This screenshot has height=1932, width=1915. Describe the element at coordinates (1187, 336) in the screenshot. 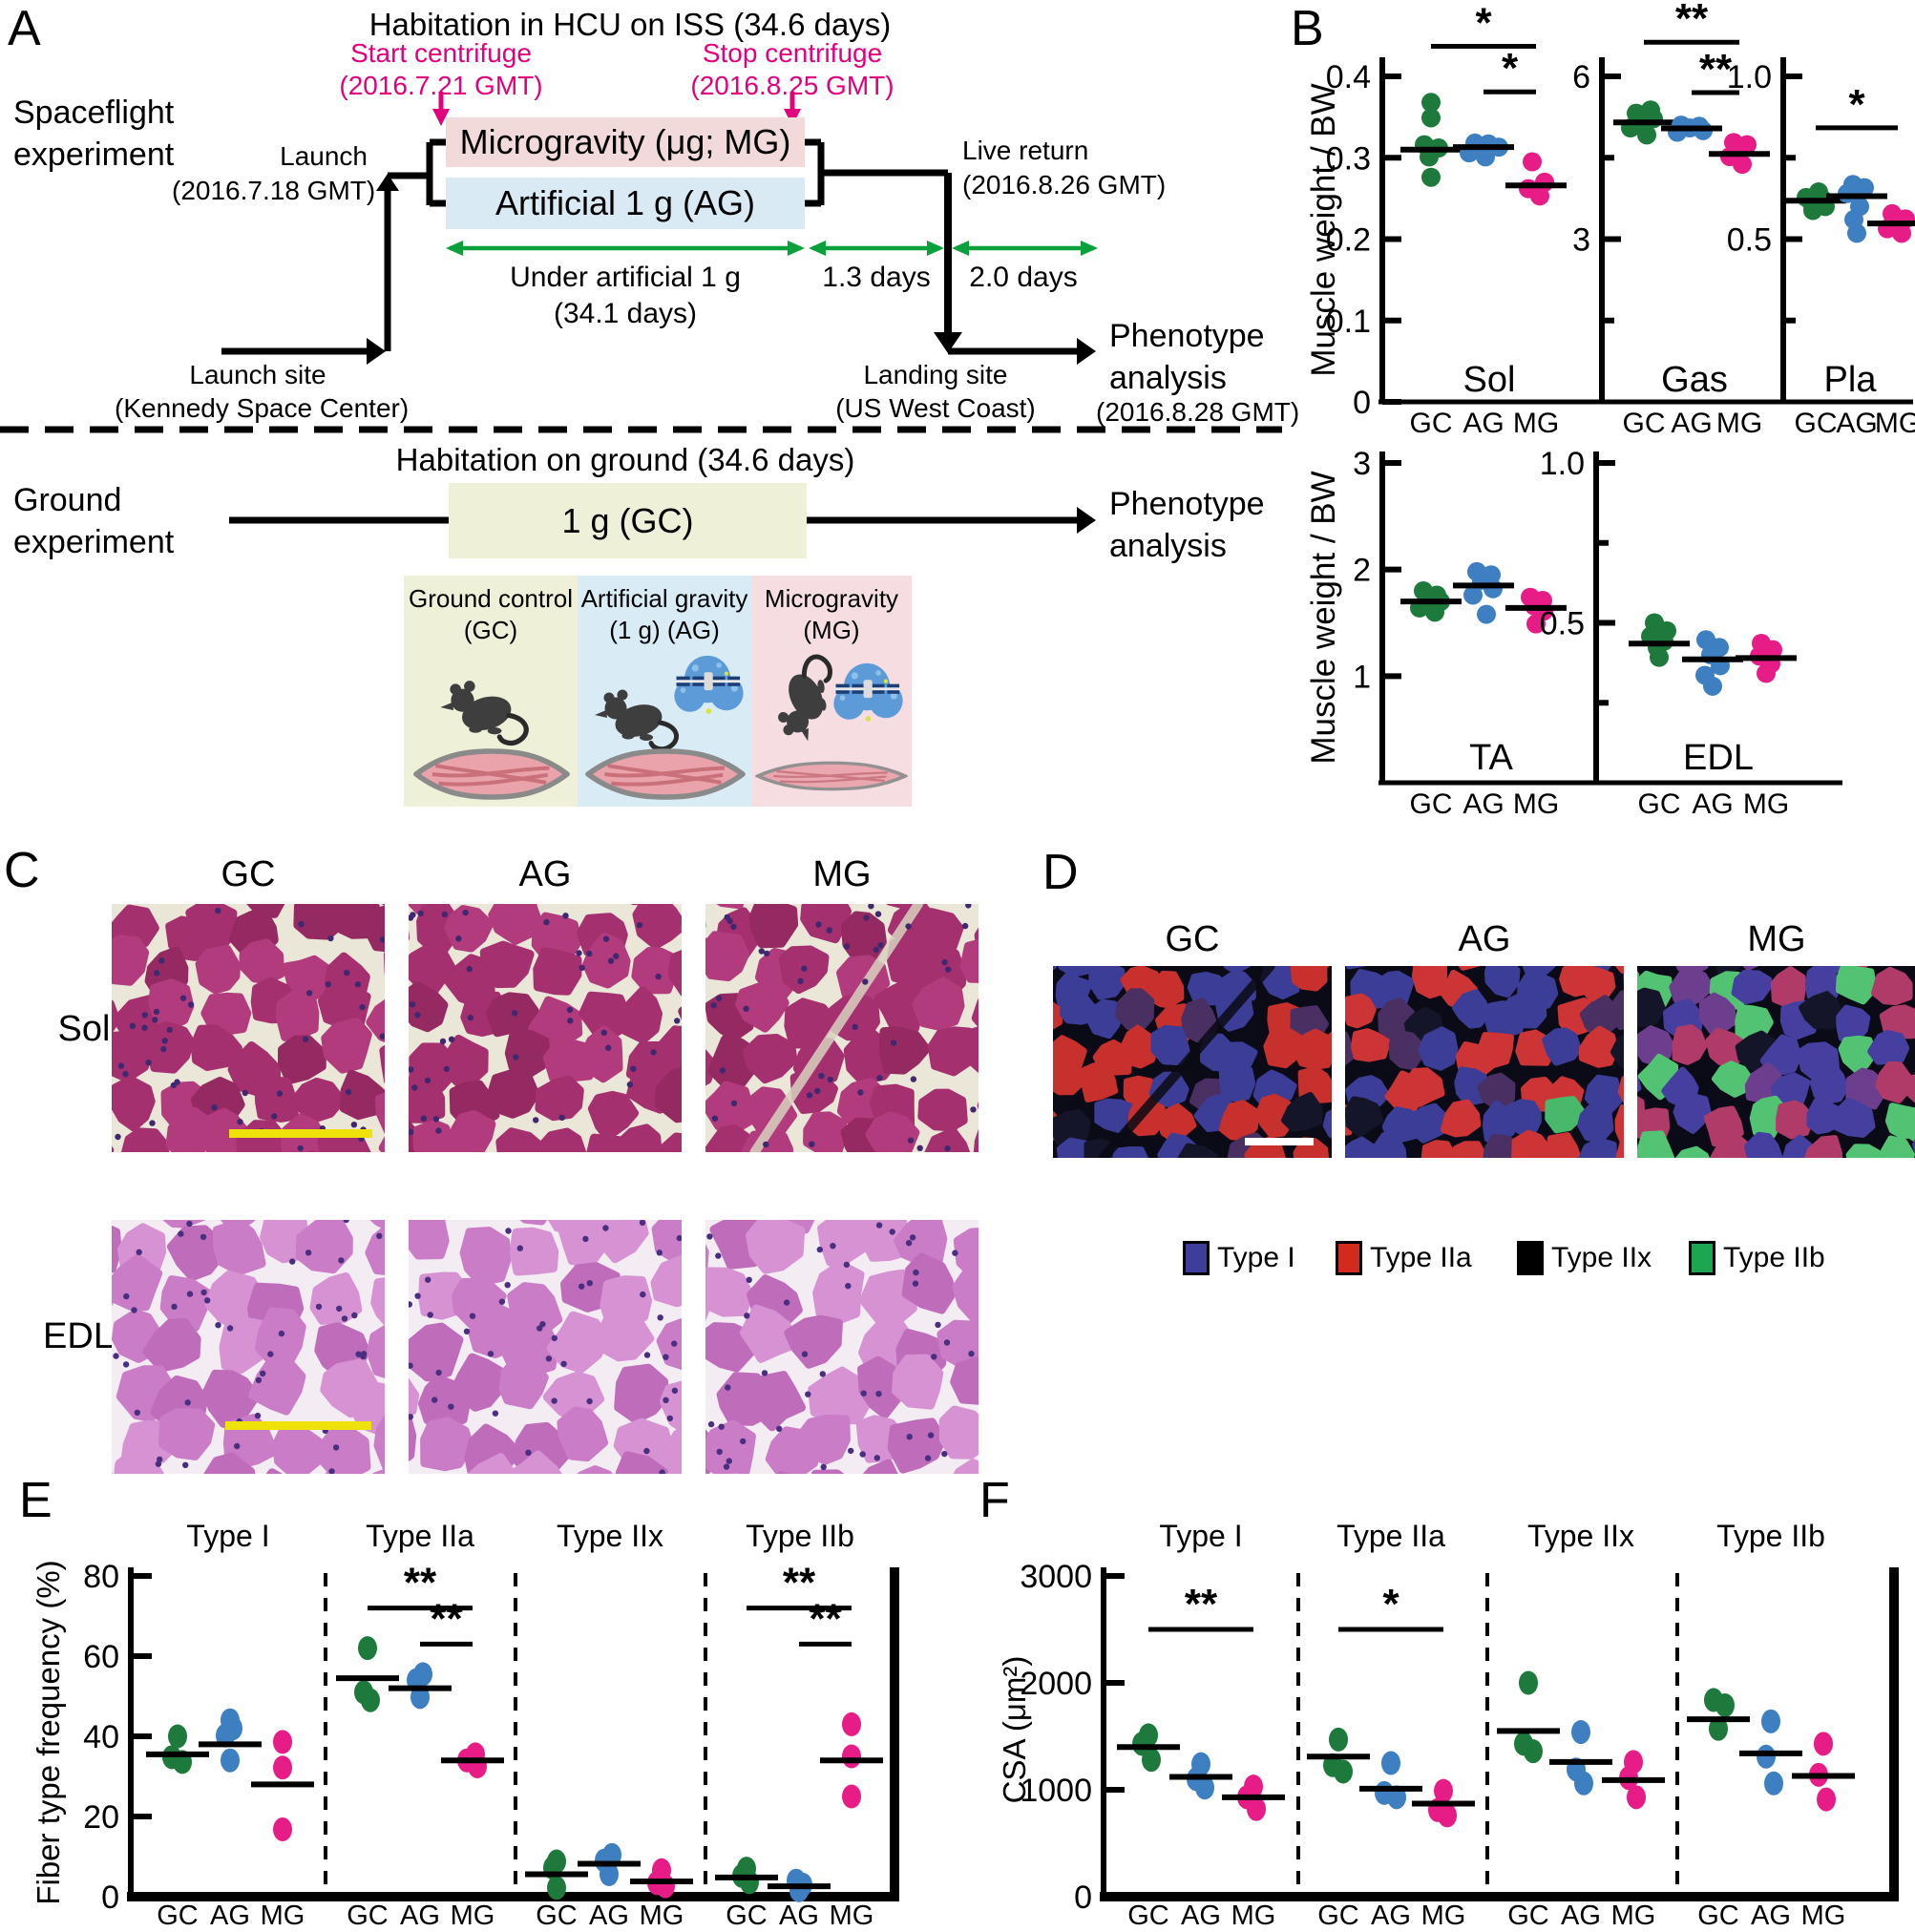

I see `phenotype-flight-1: Phenotype` at that location.